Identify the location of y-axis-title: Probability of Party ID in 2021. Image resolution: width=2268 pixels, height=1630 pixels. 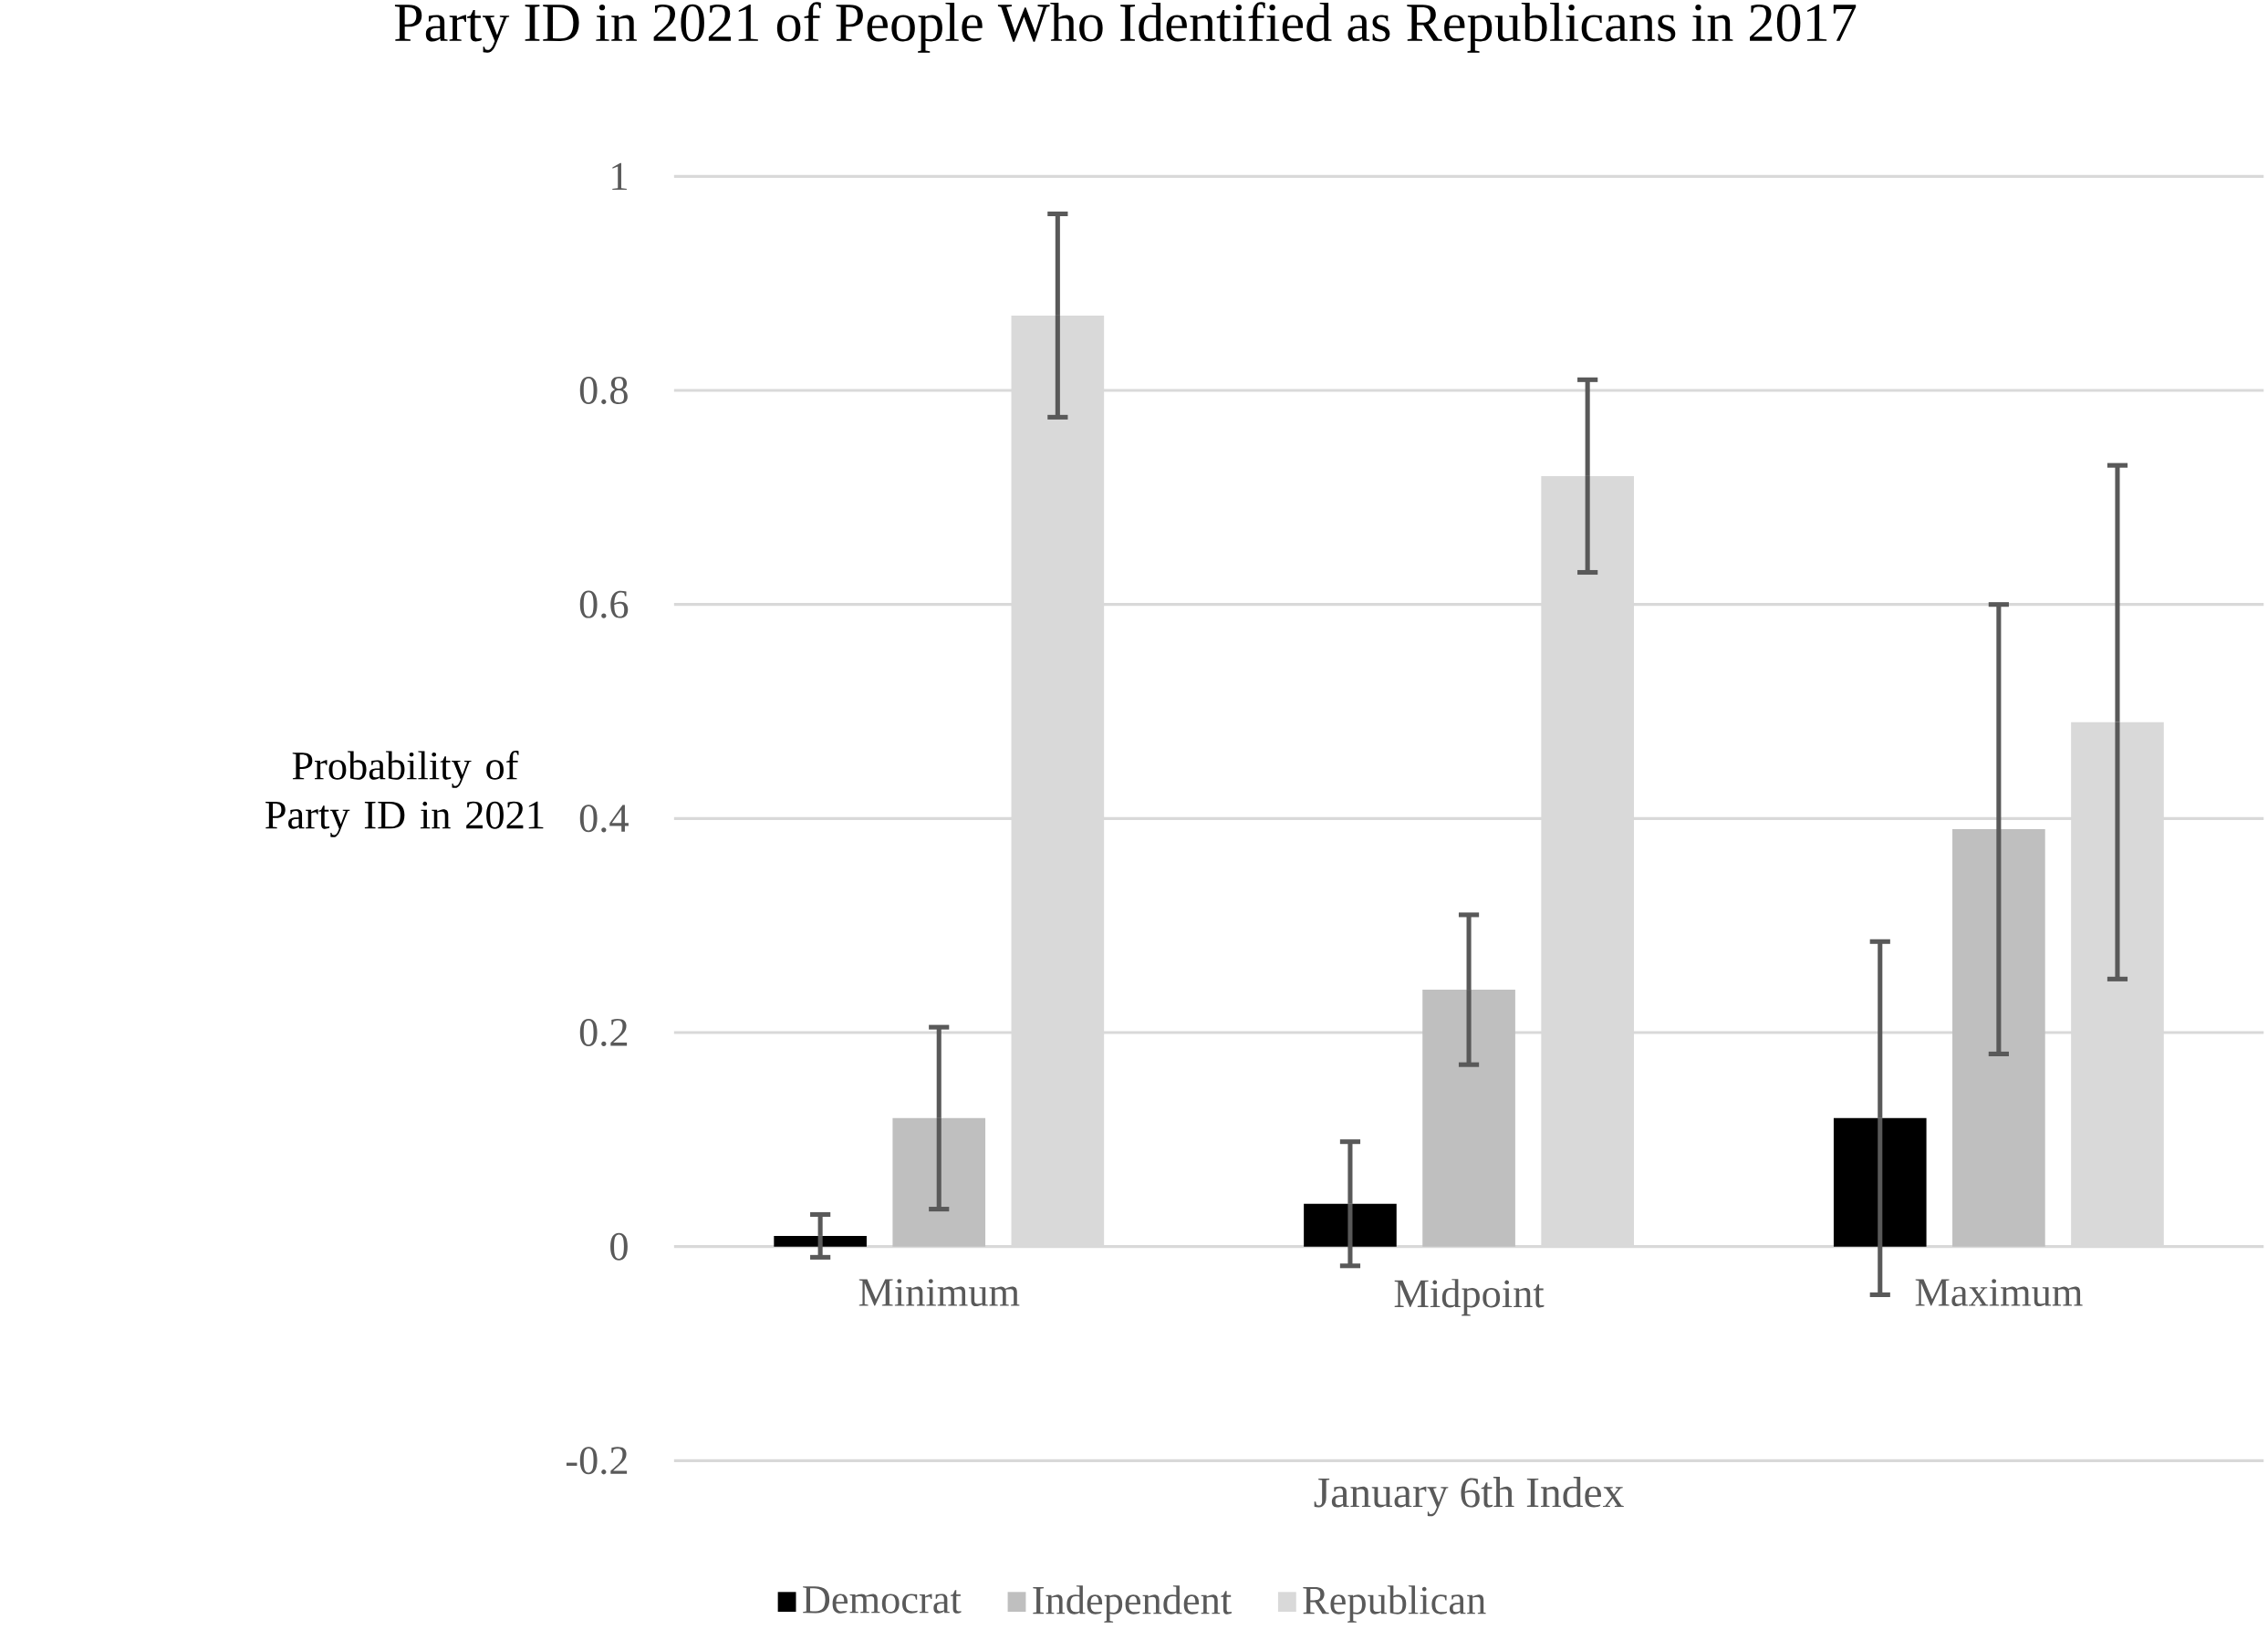
(404, 794).